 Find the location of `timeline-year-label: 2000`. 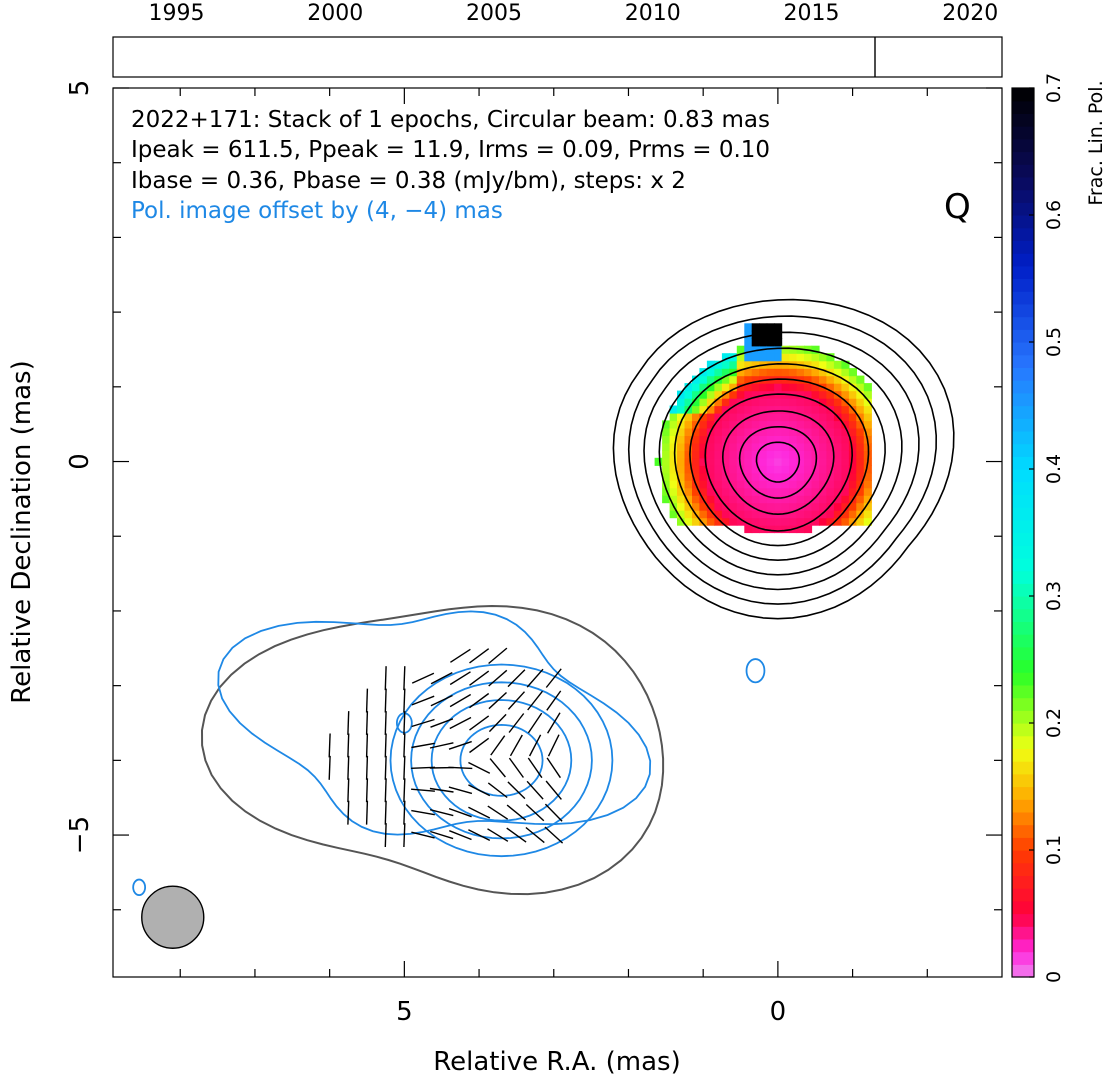

timeline-year-label: 2000 is located at coordinates (335, 13).